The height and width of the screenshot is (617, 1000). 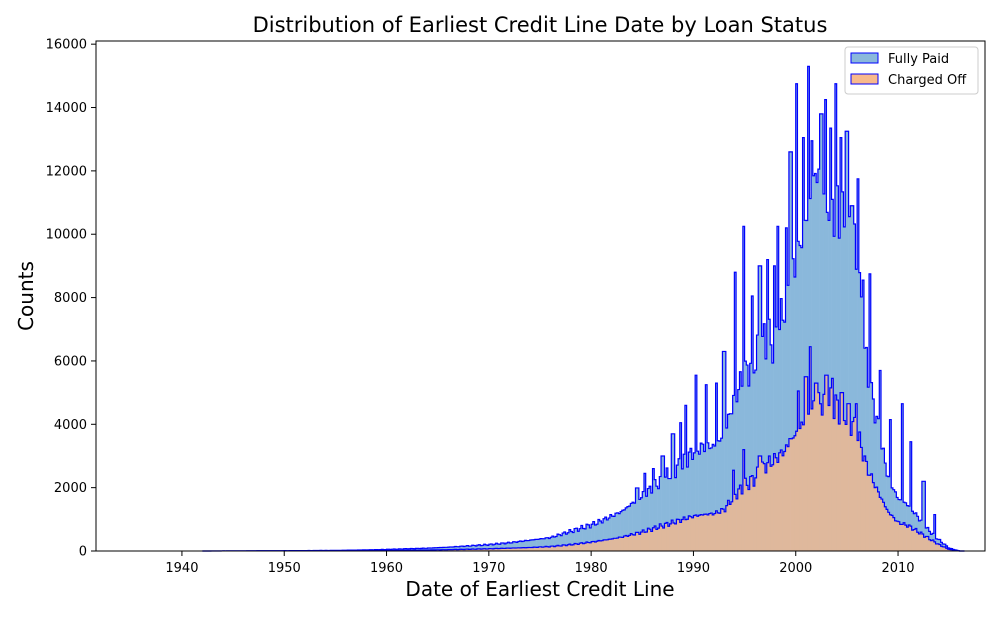 I want to click on x-tick-label: 1940, so click(x=181, y=568).